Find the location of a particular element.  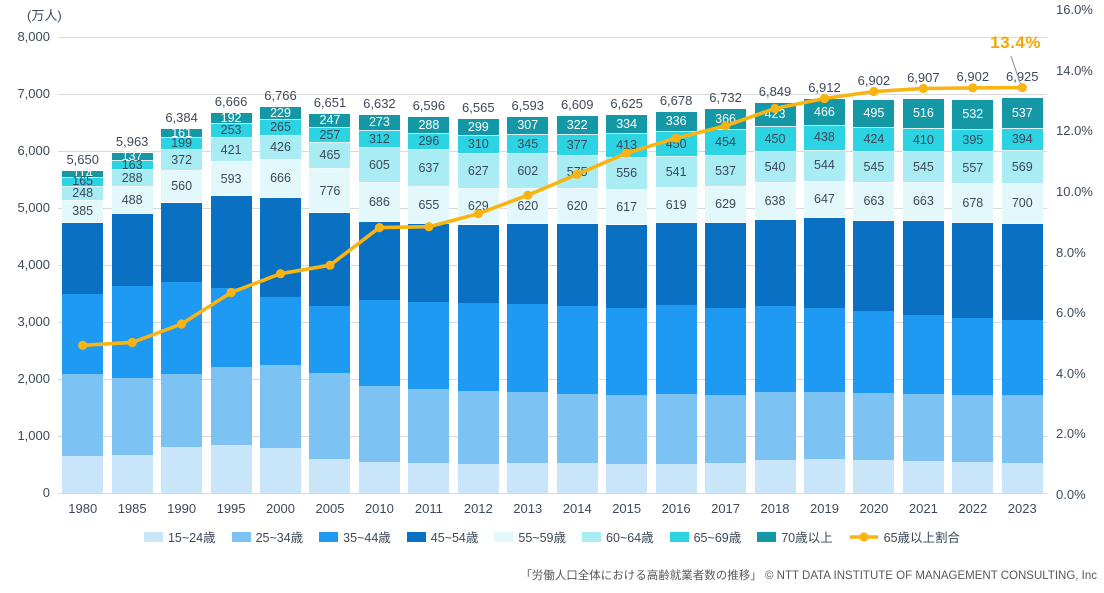

bar-segment-label: 450 is located at coordinates (676, 143).